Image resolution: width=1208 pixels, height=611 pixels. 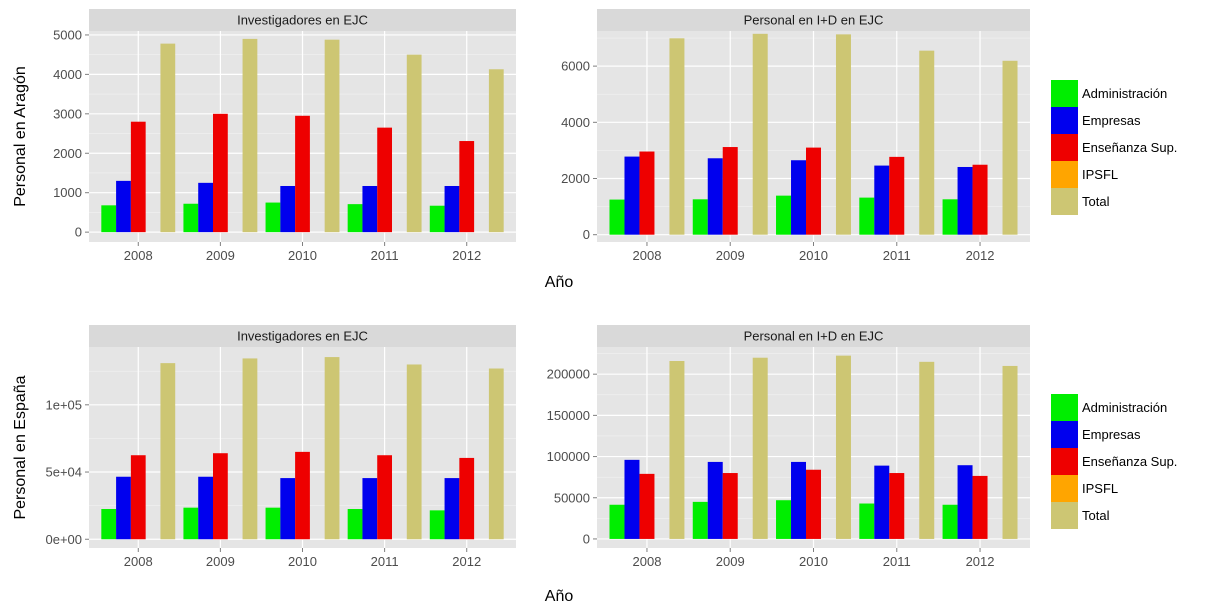 What do you see at coordinates (67, 192) in the screenshot?
I see `y-tick-label: 1000` at bounding box center [67, 192].